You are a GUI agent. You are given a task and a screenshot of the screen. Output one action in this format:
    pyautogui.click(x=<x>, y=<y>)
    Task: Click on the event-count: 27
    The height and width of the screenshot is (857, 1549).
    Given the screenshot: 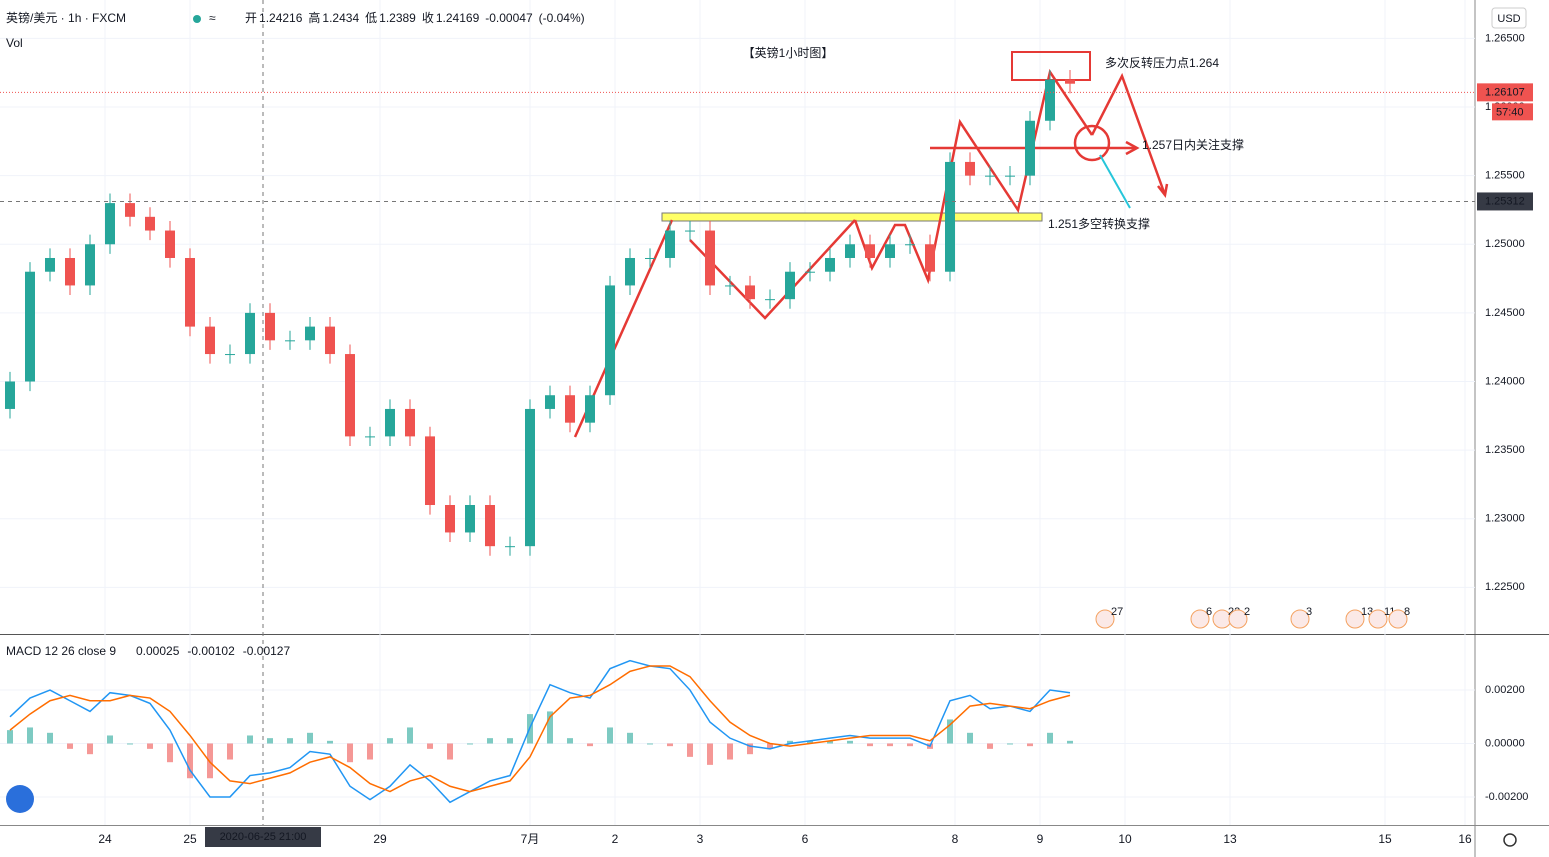 What is the action you would take?
    pyautogui.click(x=1117, y=612)
    